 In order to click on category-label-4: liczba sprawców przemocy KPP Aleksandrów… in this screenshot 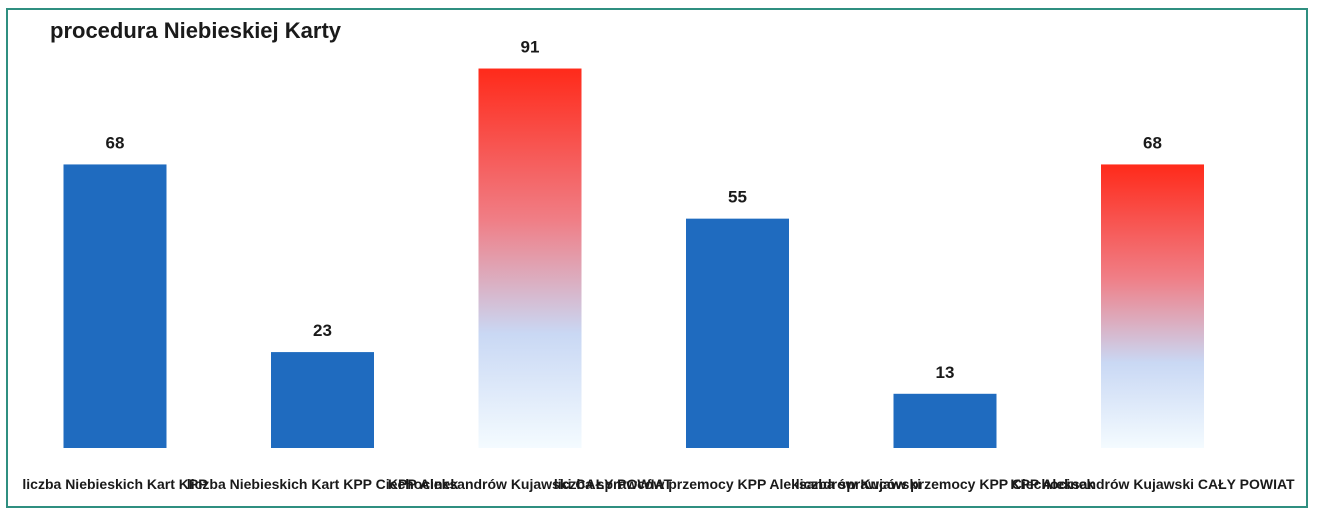, I will do `click(737, 484)`.